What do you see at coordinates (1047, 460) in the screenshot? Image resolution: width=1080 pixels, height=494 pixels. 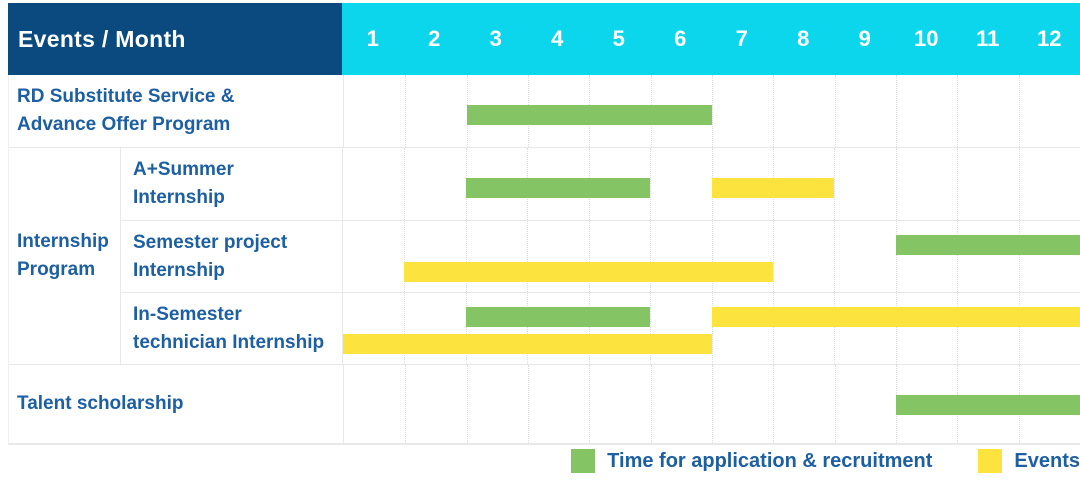 I see `legend-label: Events` at bounding box center [1047, 460].